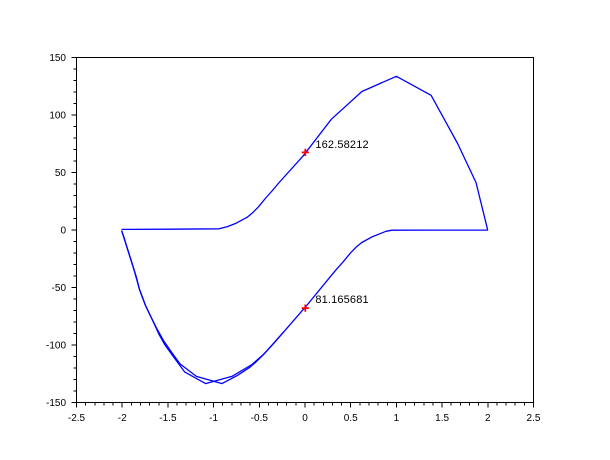  What do you see at coordinates (213, 418) in the screenshot?
I see `svg-text: -1` at bounding box center [213, 418].